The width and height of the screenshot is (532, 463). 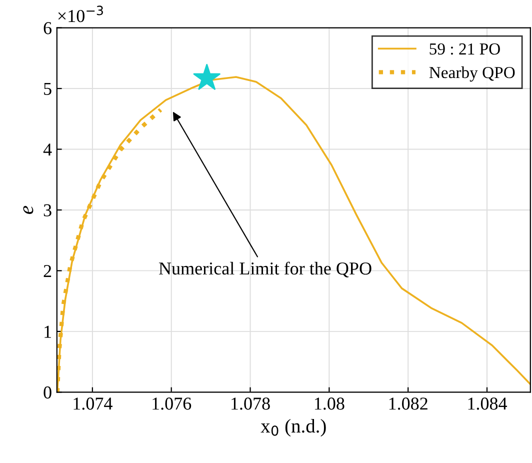 I want to click on y-tick-label: 2, so click(x=48, y=271).